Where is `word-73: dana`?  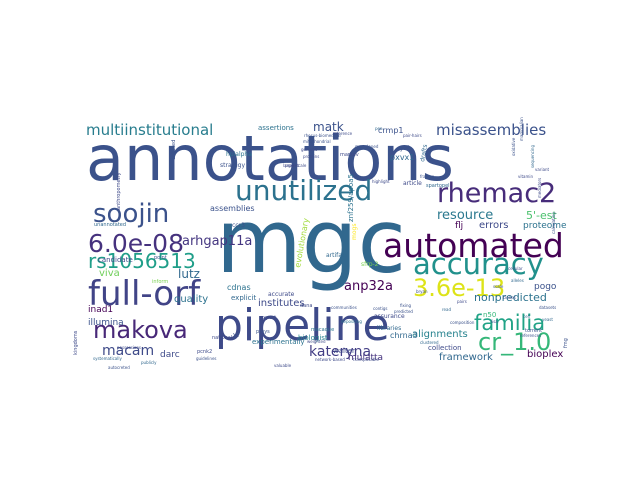
word-73: dana is located at coordinates (306, 306).